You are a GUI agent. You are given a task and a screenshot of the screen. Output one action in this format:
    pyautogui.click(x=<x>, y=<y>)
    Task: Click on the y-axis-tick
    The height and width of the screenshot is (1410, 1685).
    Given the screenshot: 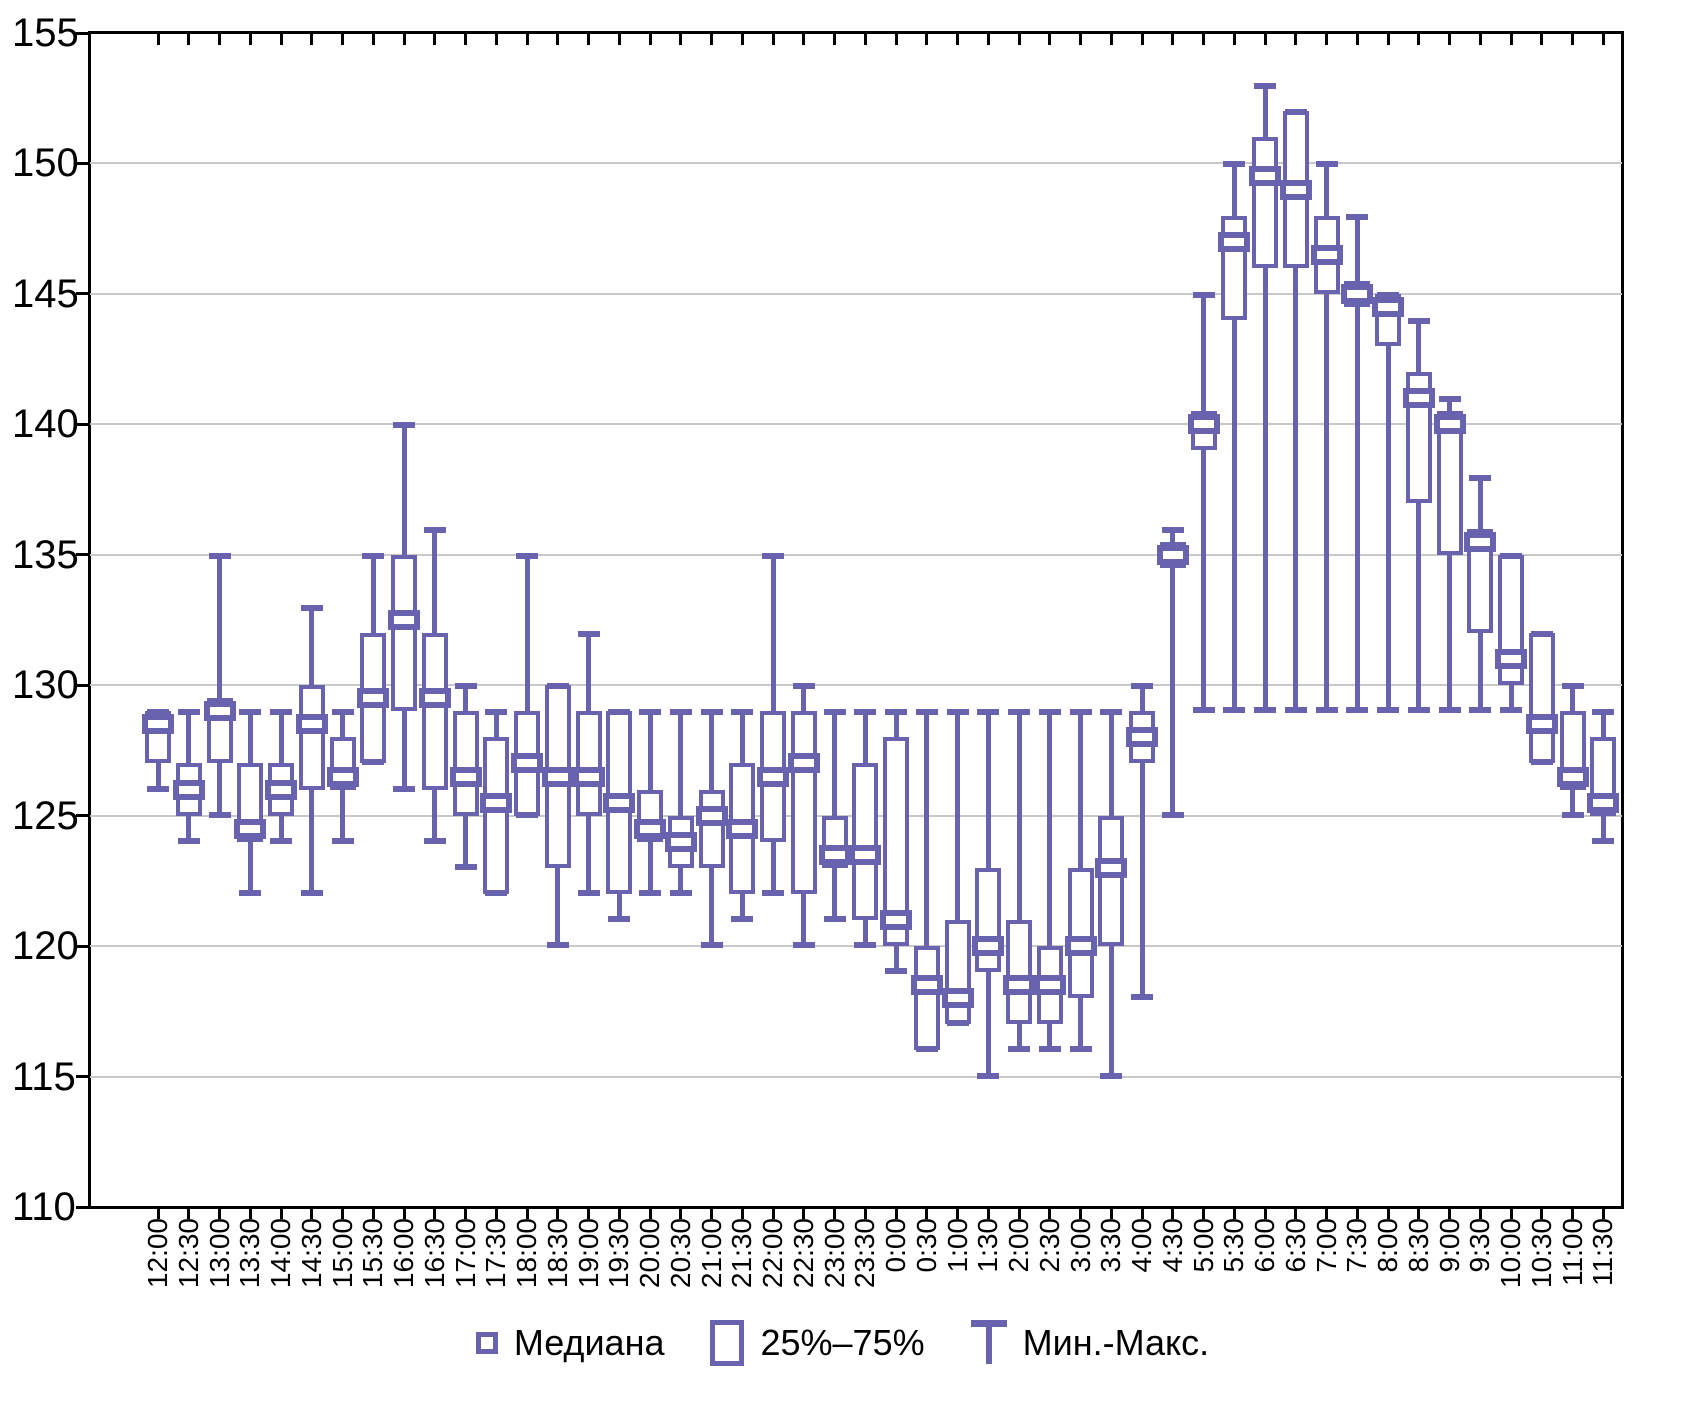 What is the action you would take?
    pyautogui.click(x=82, y=946)
    